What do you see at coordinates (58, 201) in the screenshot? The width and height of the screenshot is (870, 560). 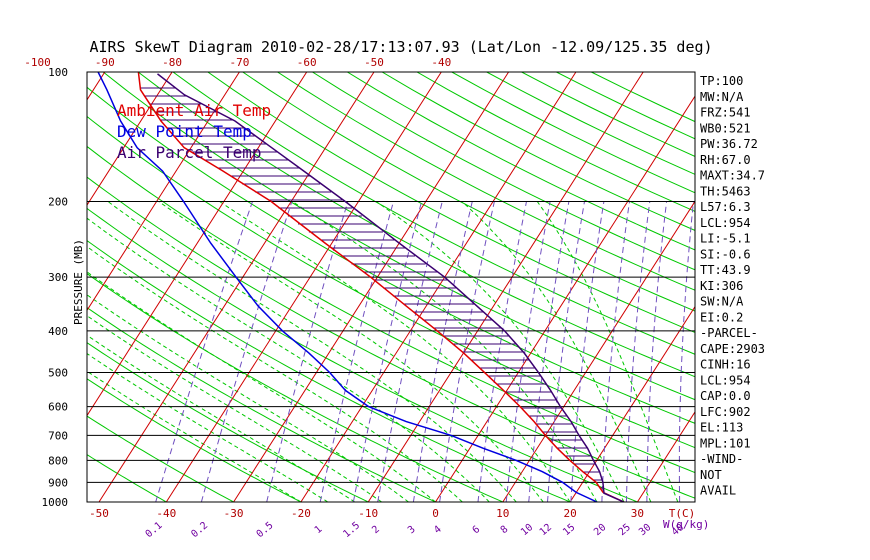 I see `pressure-tick-label: 200` at bounding box center [58, 201].